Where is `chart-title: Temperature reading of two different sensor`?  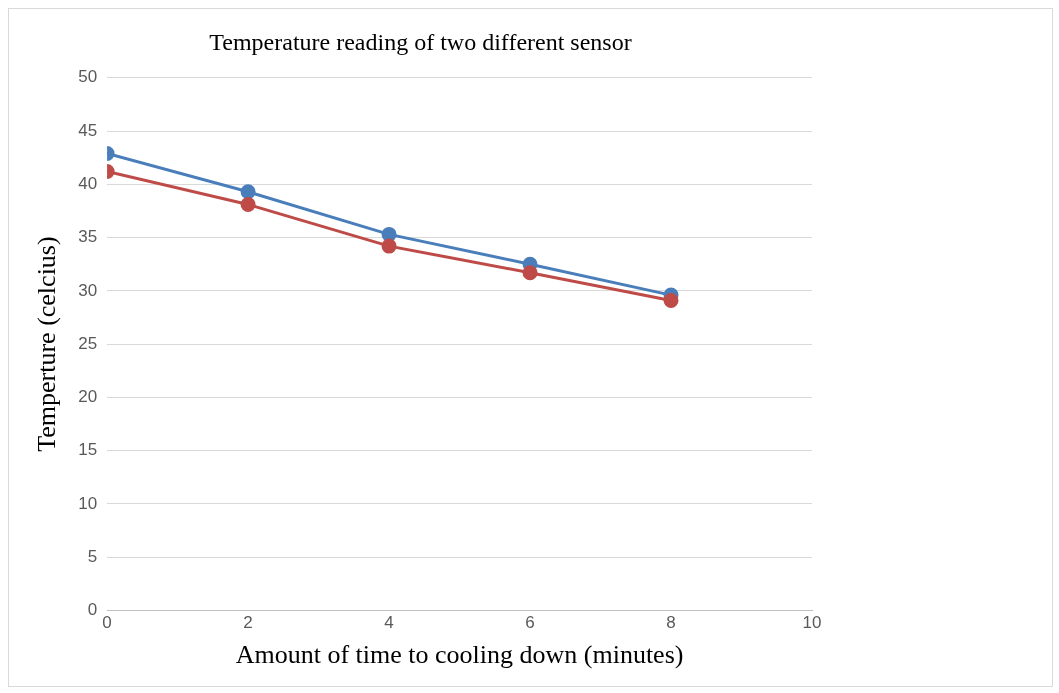 chart-title: Temperature reading of two different sensor is located at coordinates (420, 41).